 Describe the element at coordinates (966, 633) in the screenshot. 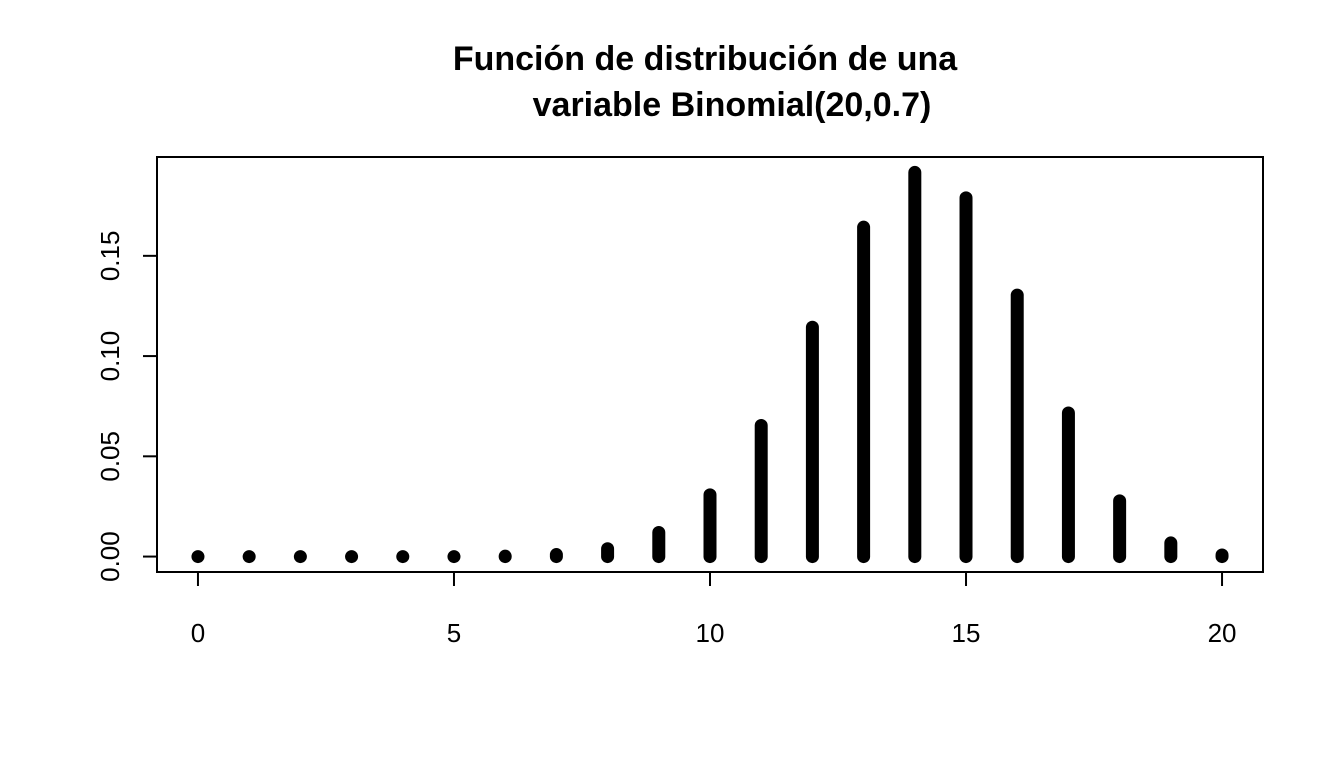

I see `x-tick-label-15: 15` at that location.